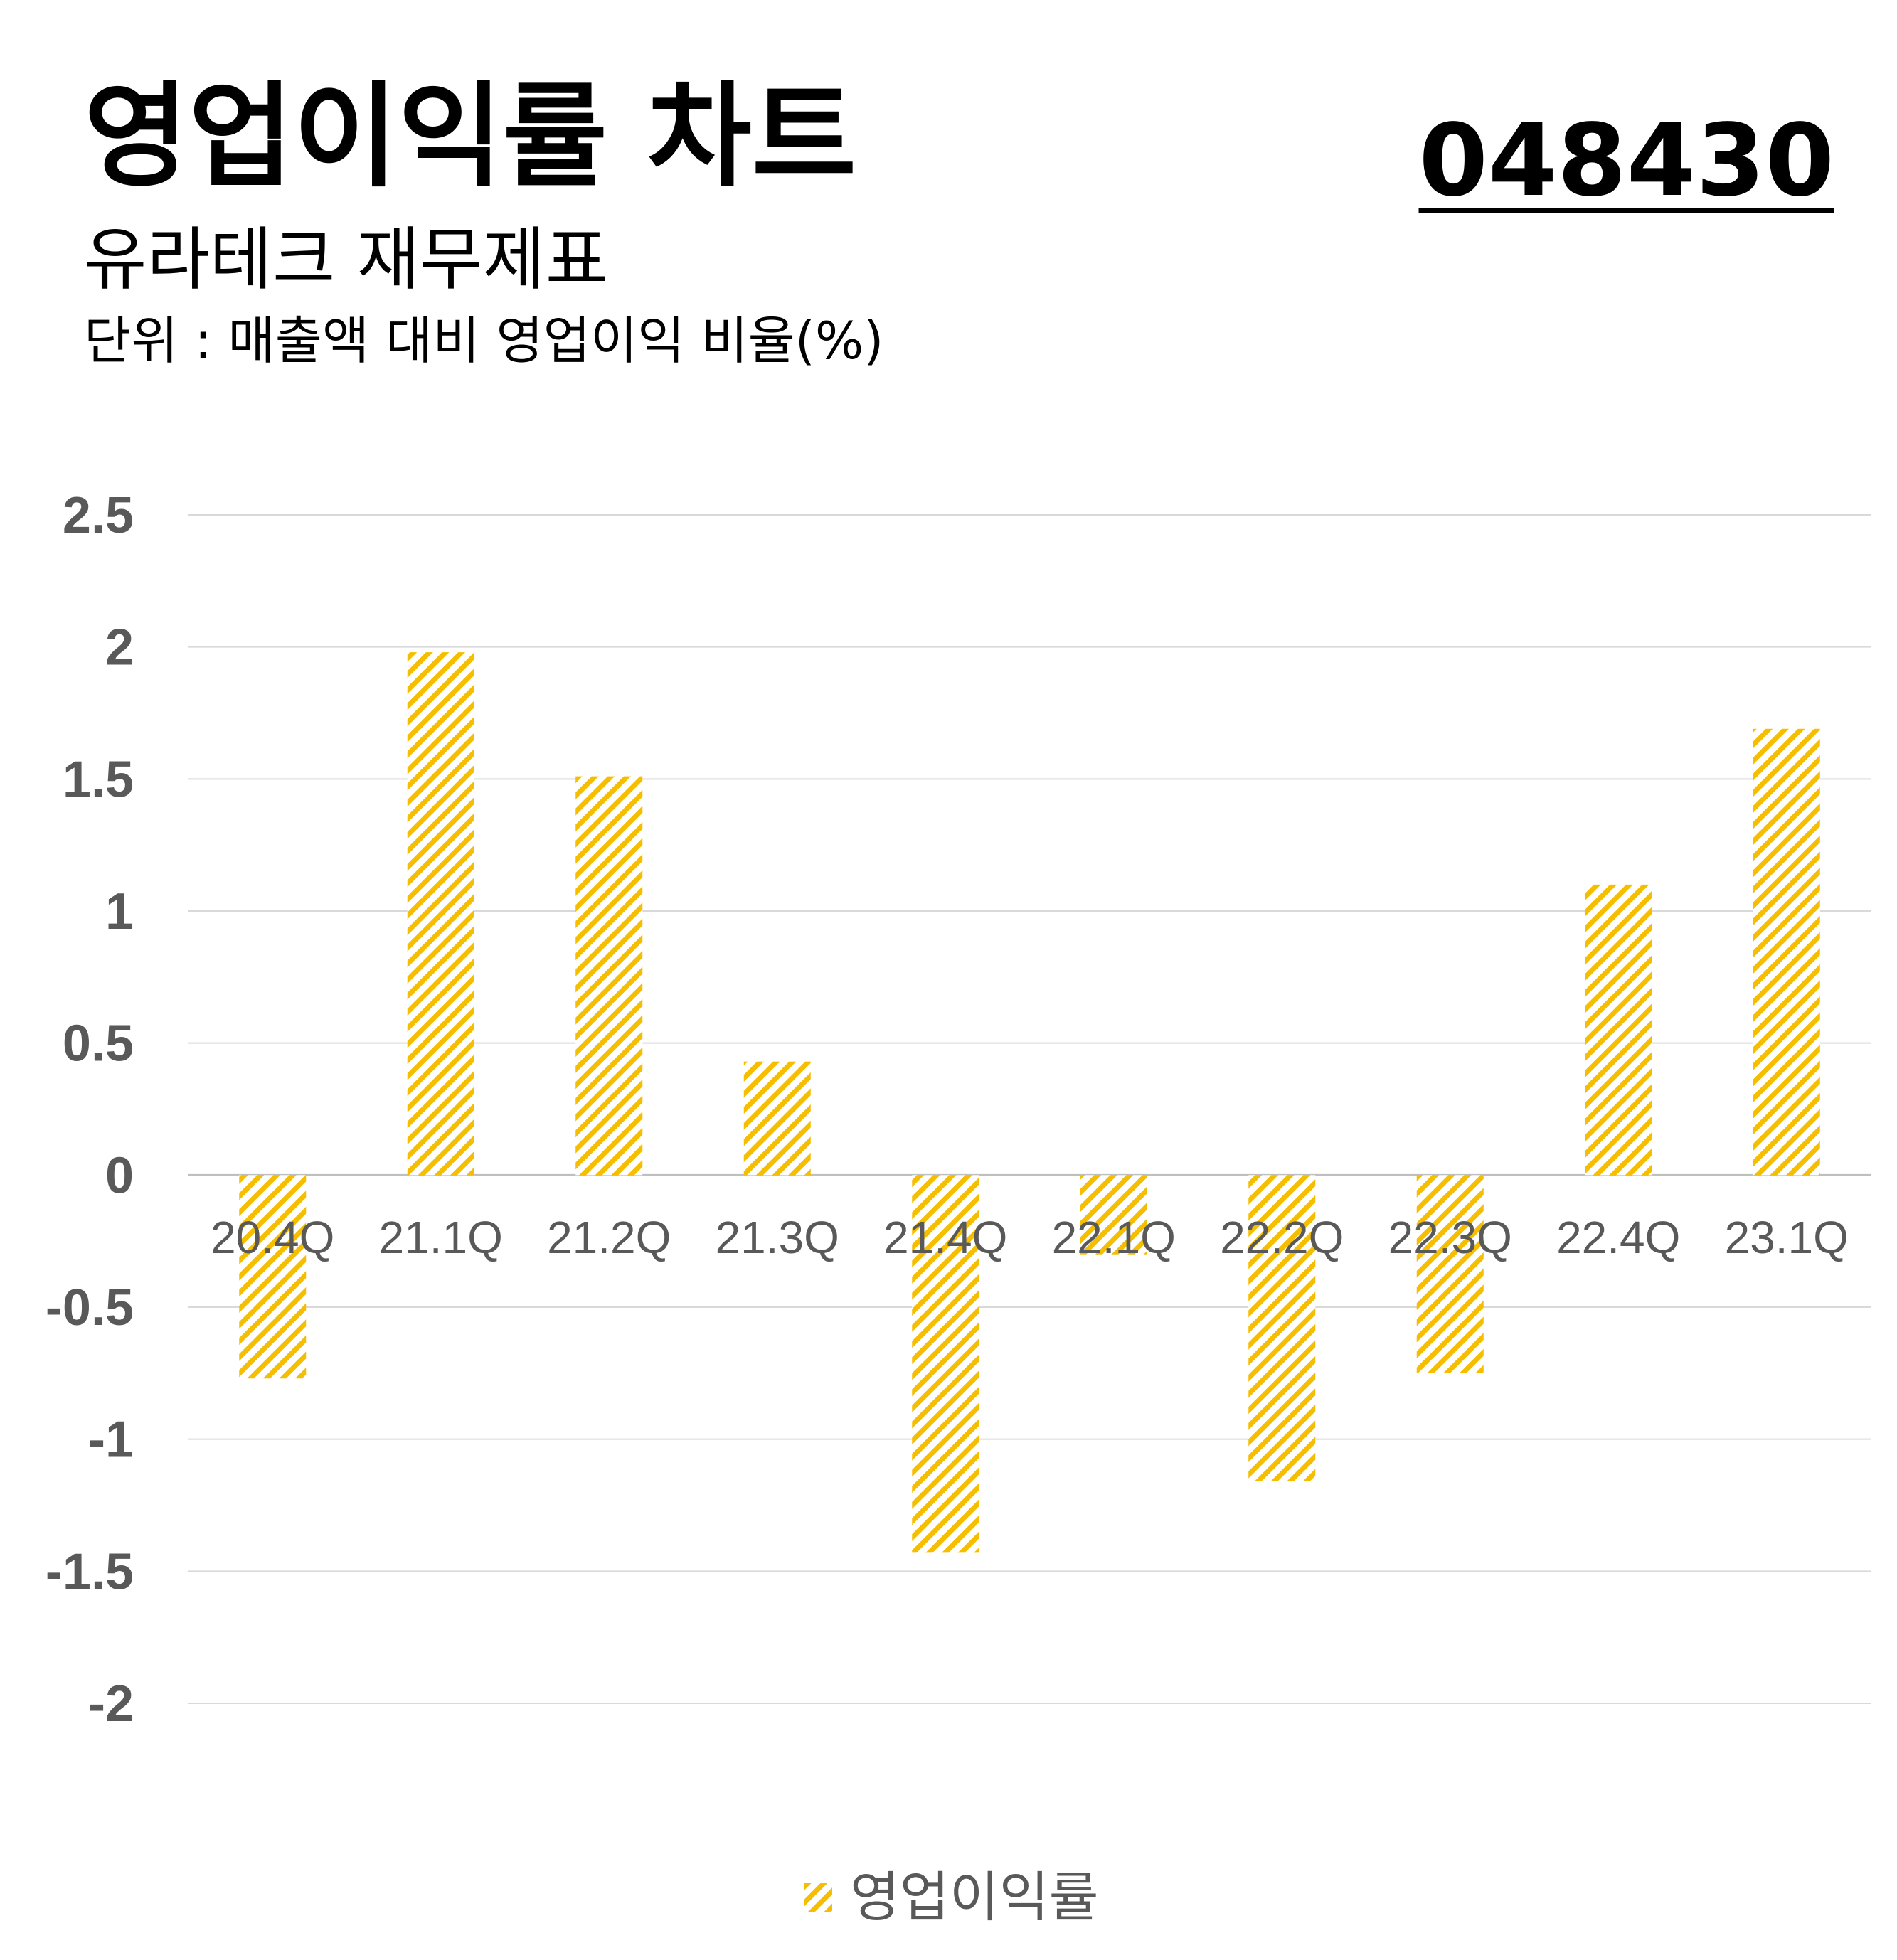 The width and height of the screenshot is (1897, 1960). I want to click on x-tick-label: 22.4Q, so click(1618, 1237).